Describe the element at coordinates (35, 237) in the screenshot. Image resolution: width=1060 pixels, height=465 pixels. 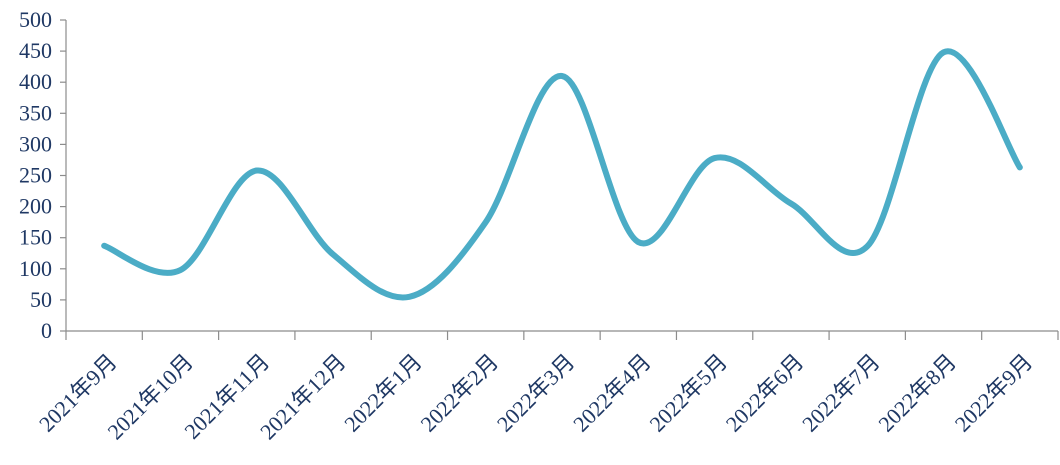
I see `y-tick-label: 150` at that location.